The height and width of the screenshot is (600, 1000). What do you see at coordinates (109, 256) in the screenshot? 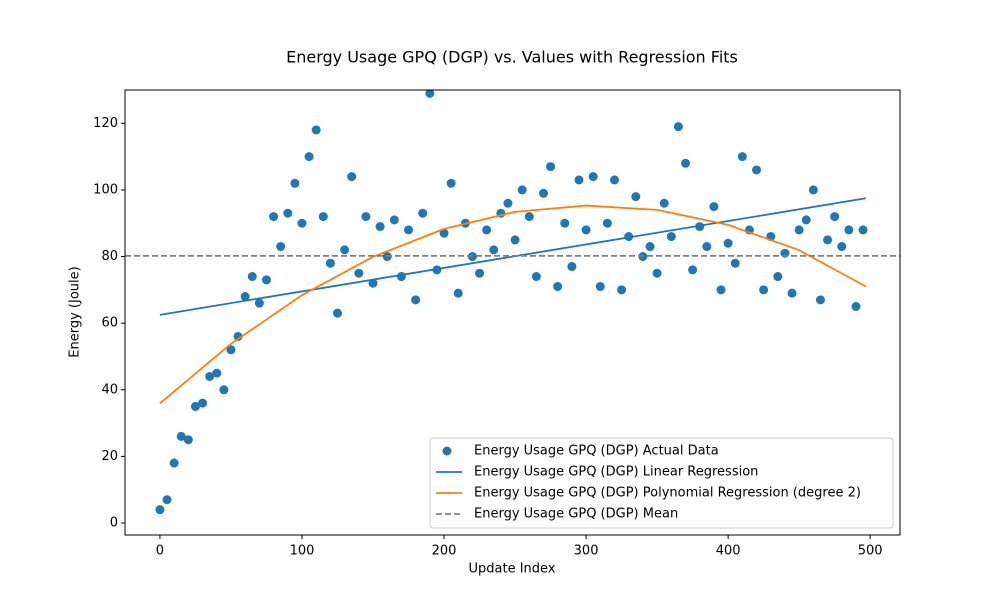
I see `y-tick-label: 80` at bounding box center [109, 256].